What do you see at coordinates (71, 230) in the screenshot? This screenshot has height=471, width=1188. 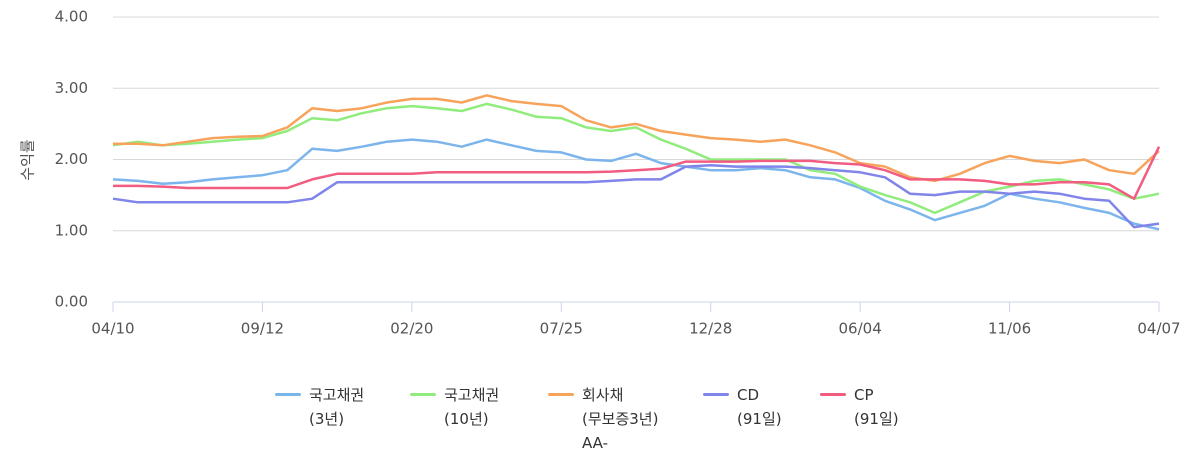 I see `y-tick-label: 1.00` at bounding box center [71, 230].